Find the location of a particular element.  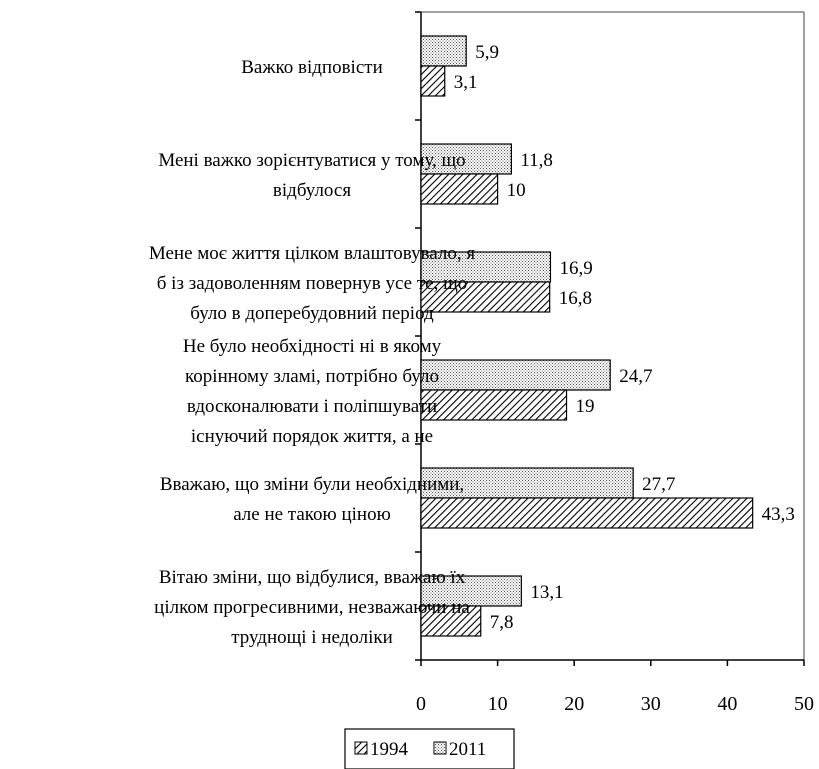

data-label: 16,9 is located at coordinates (575, 268).